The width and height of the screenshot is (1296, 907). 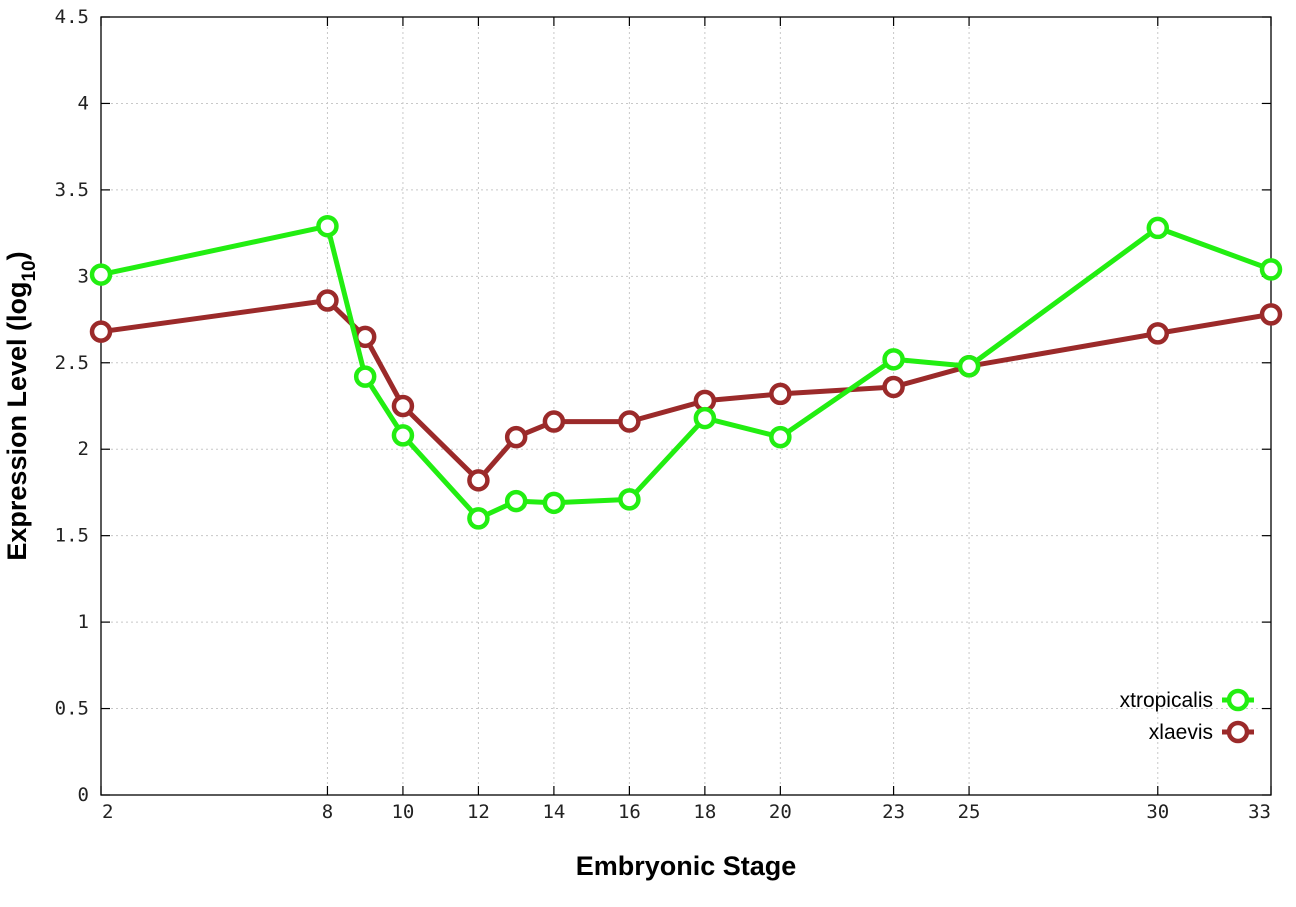 What do you see at coordinates (72, 190) in the screenshot?
I see `y-tick-label: 3.5` at bounding box center [72, 190].